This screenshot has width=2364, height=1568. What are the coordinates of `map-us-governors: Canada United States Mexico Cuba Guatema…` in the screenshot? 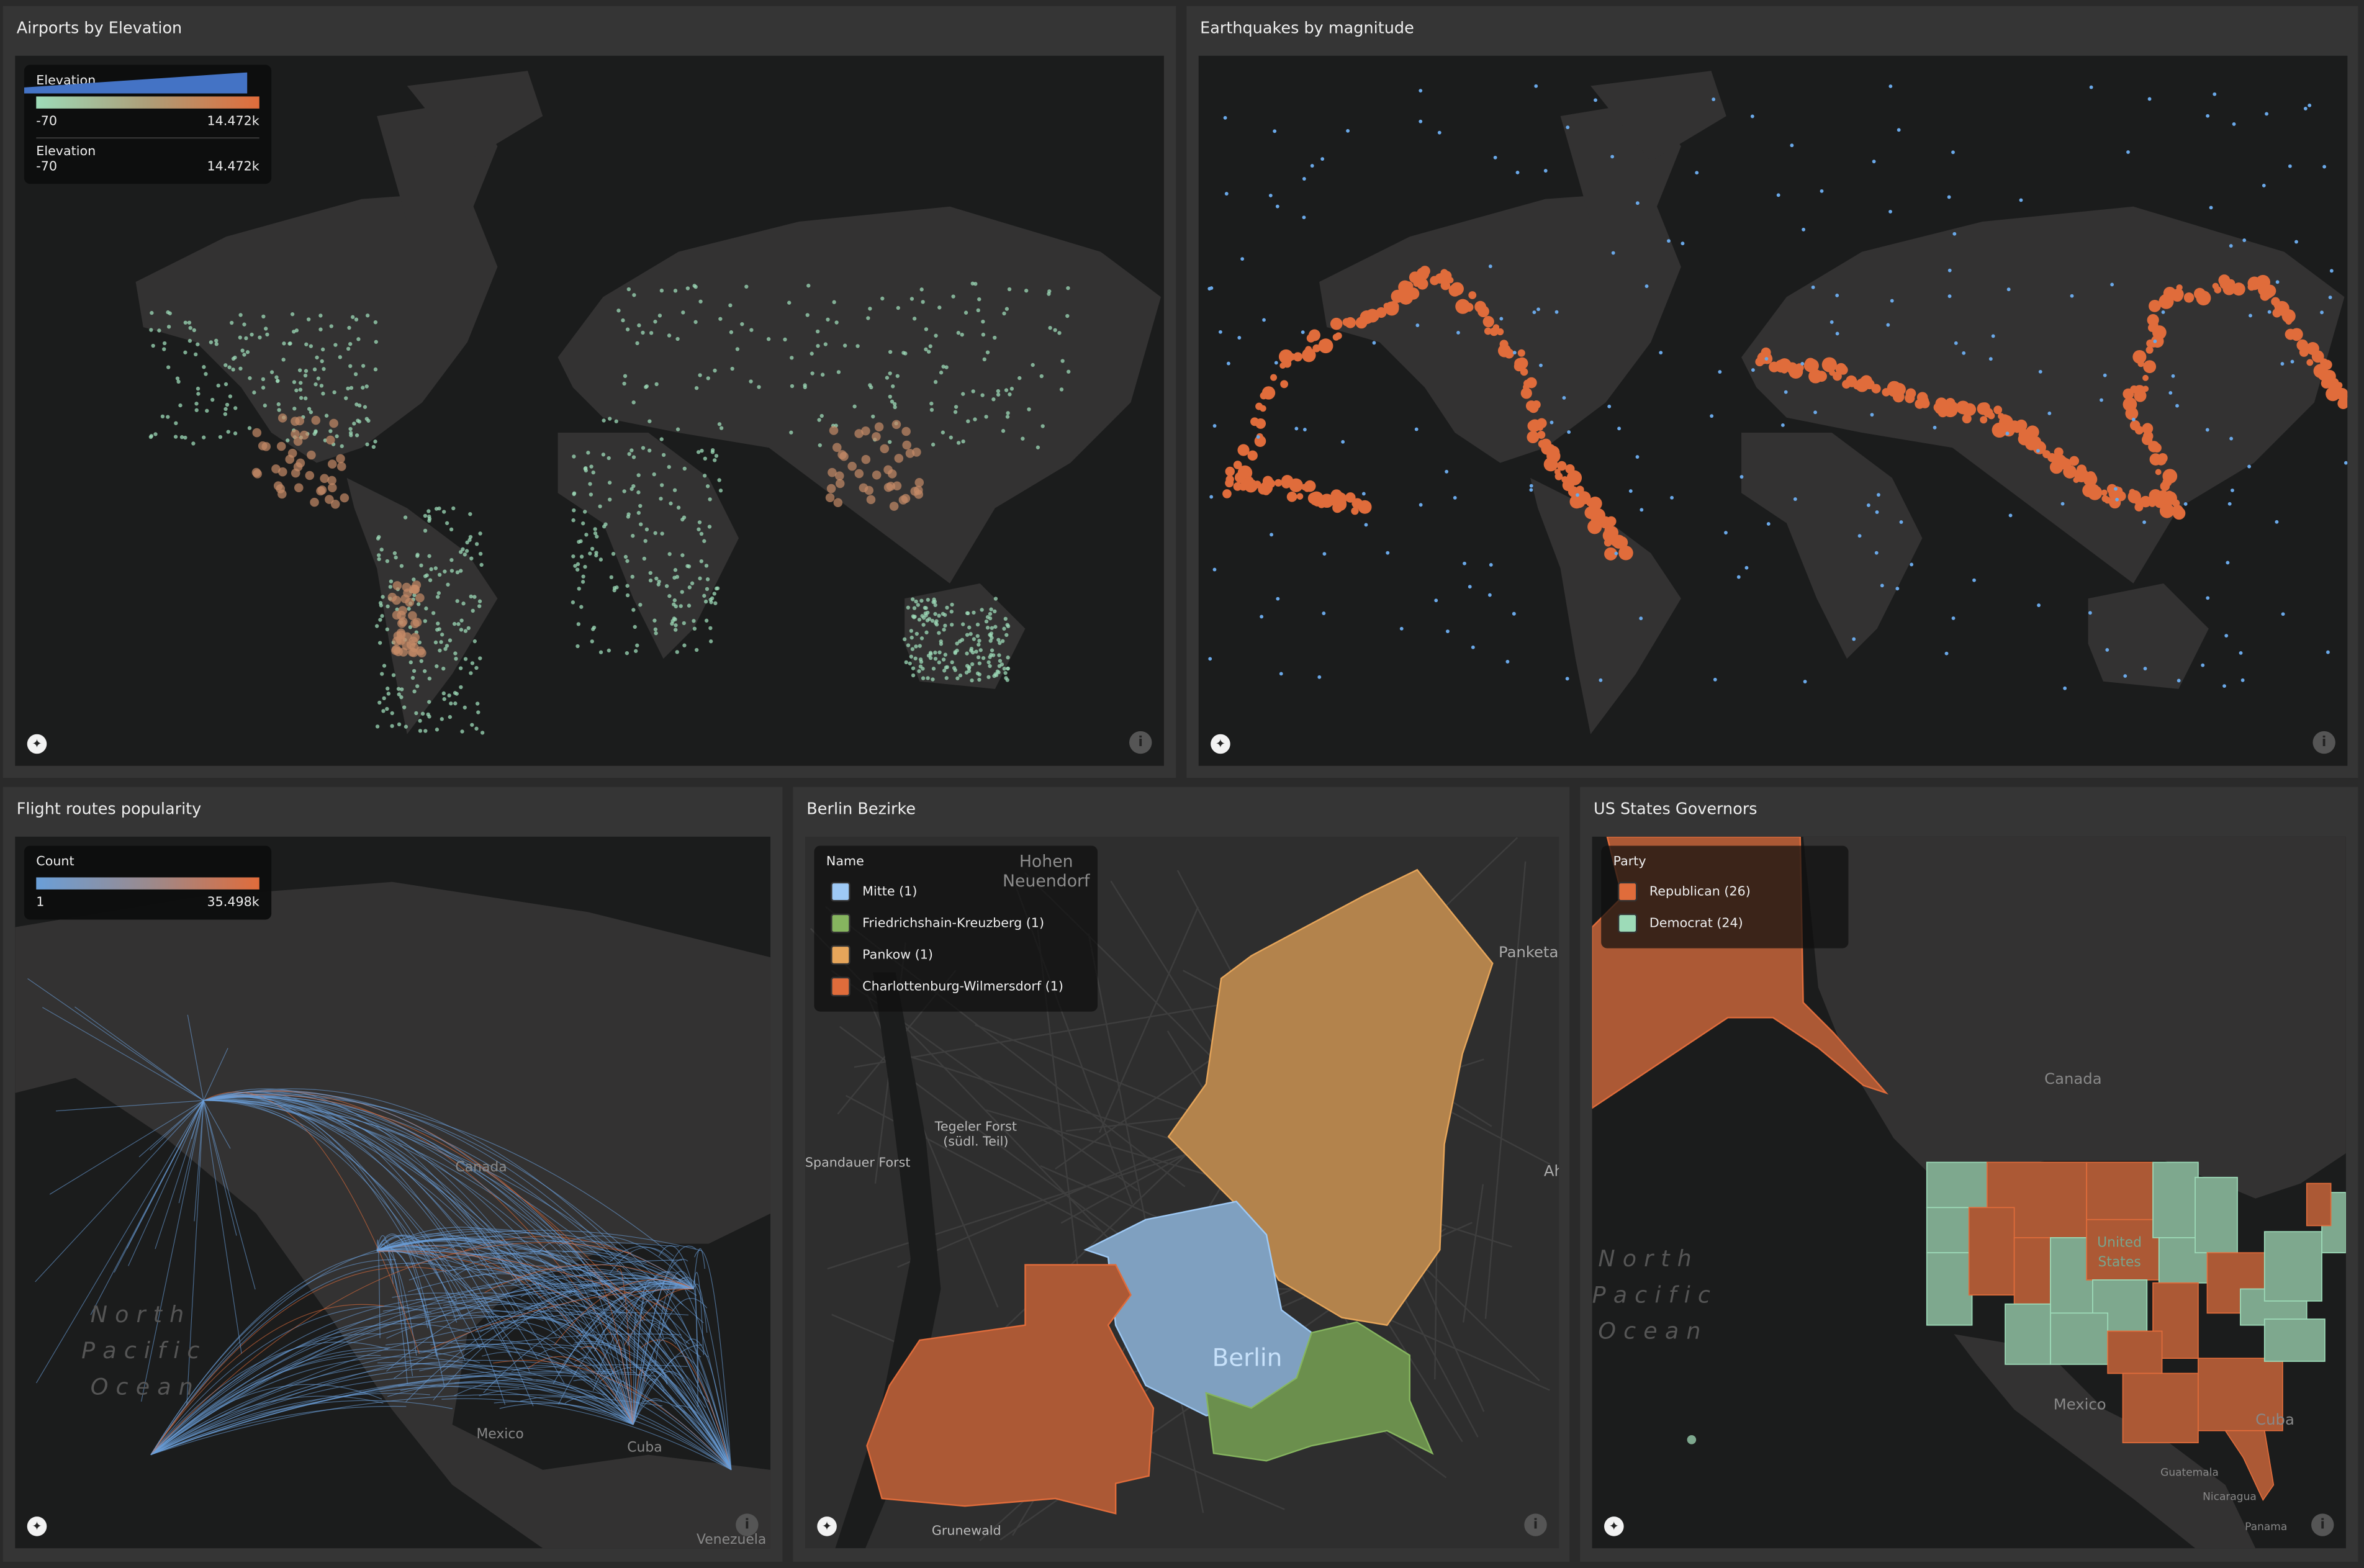 It's located at (1969, 1192).